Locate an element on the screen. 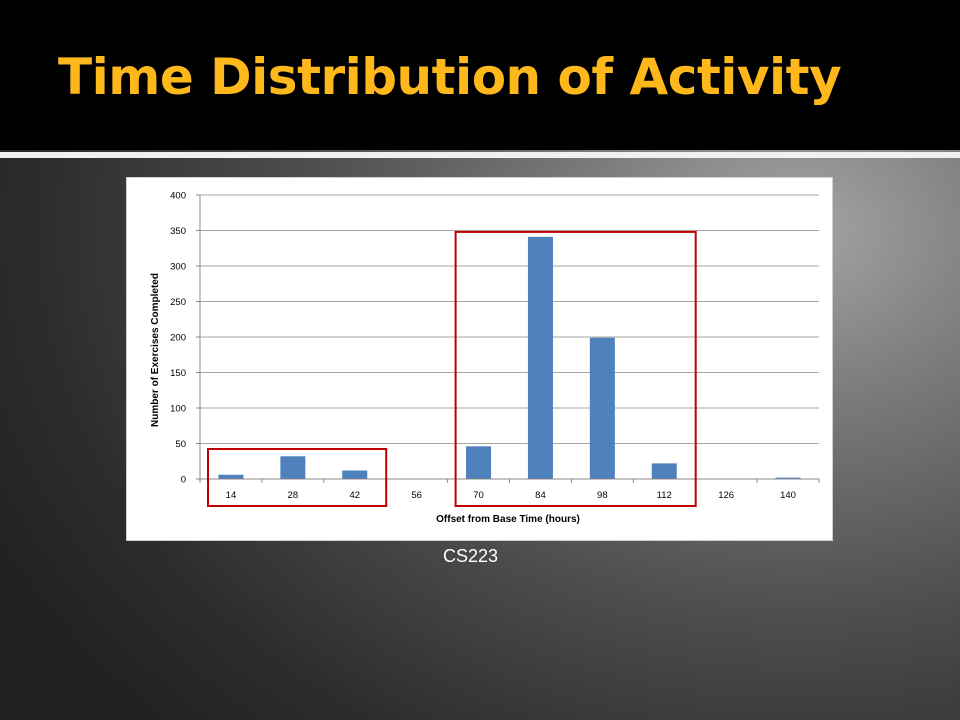 This screenshot has width=960, height=720. x-tick-label-56: 56 is located at coordinates (416, 495).